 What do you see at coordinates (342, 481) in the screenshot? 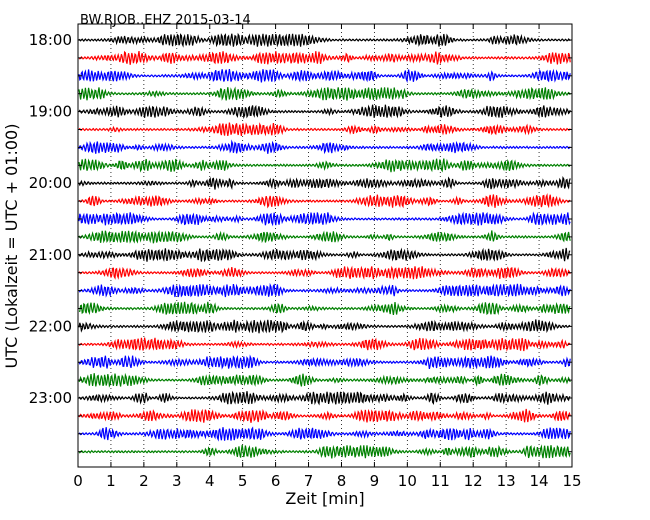
I see `x-tick-label: 8` at bounding box center [342, 481].